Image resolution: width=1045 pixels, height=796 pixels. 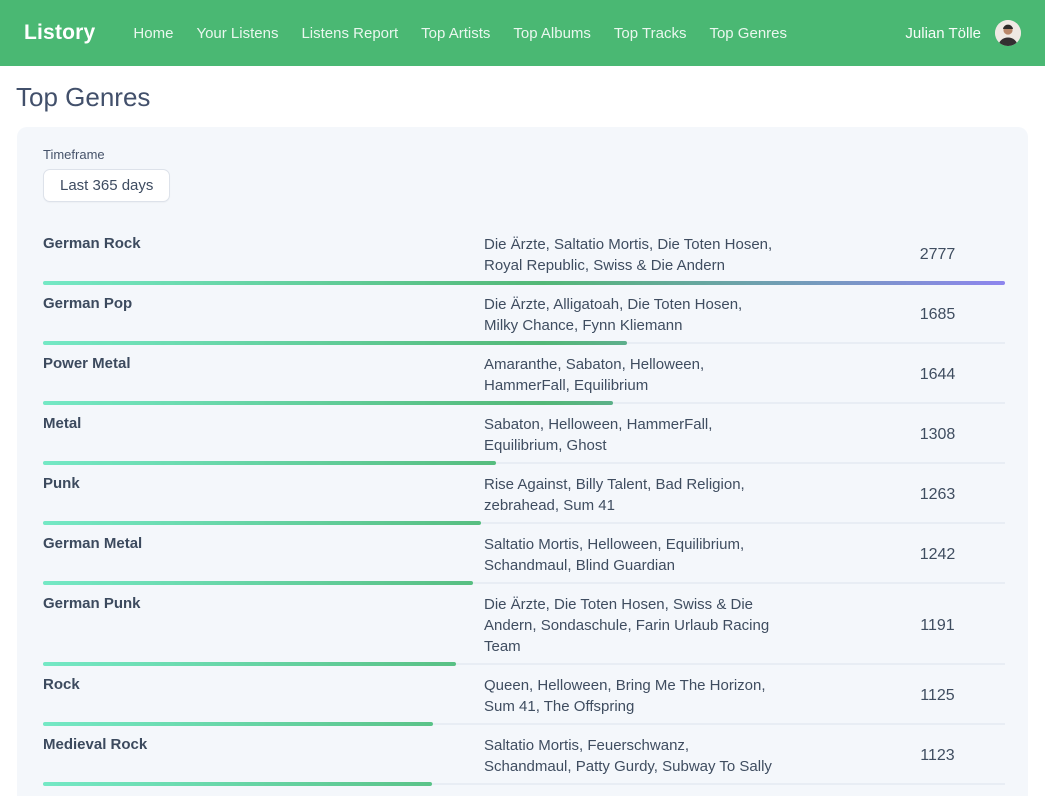 What do you see at coordinates (83, 97) in the screenshot?
I see `page-title: Top Genres` at bounding box center [83, 97].